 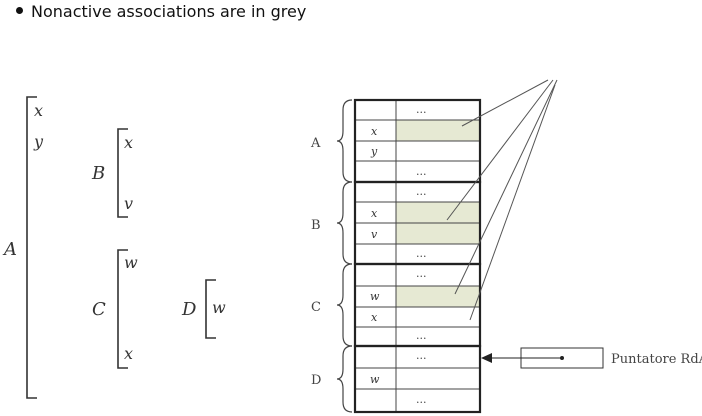 What do you see at coordinates (122, 173) in the screenshot?
I see `bracket-b` at bounding box center [122, 173].